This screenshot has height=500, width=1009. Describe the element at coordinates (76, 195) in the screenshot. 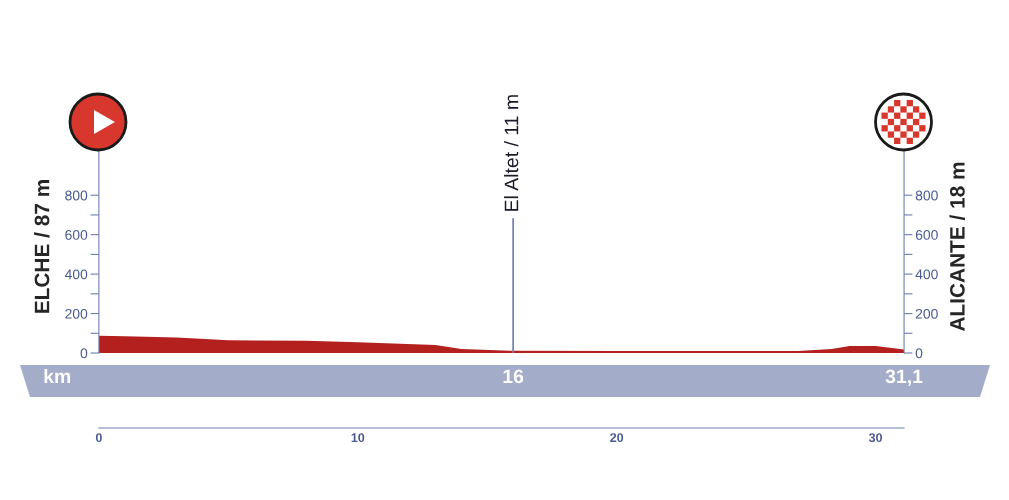

I see `y-tick-label: 800` at that location.